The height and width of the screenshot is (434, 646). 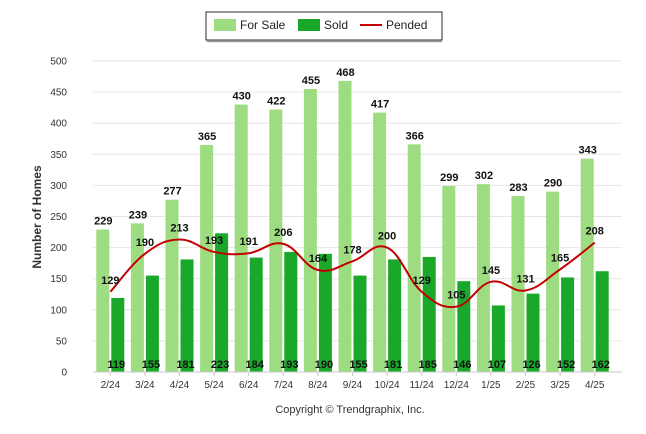 What do you see at coordinates (406, 25) in the screenshot?
I see `legend-label: Pended` at bounding box center [406, 25].